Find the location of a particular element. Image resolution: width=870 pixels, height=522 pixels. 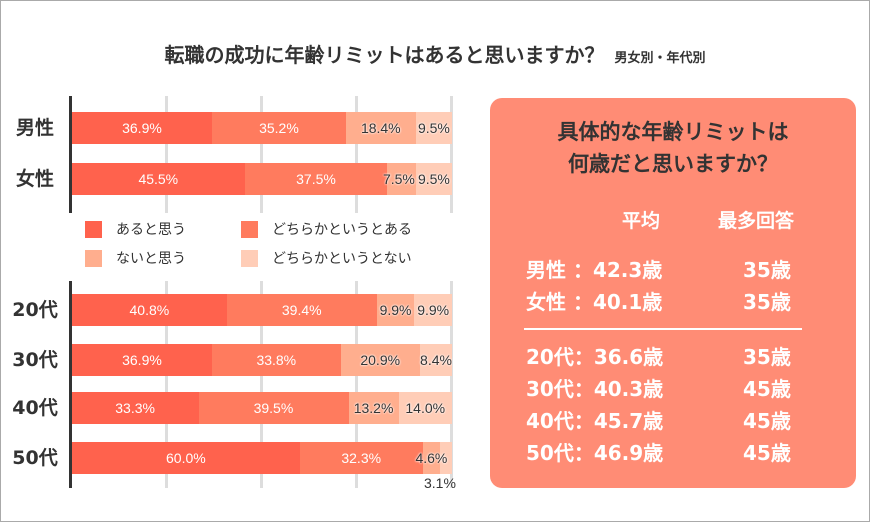

panel-row: 女性 ：40.1歳 35歳 is located at coordinates (658, 302).